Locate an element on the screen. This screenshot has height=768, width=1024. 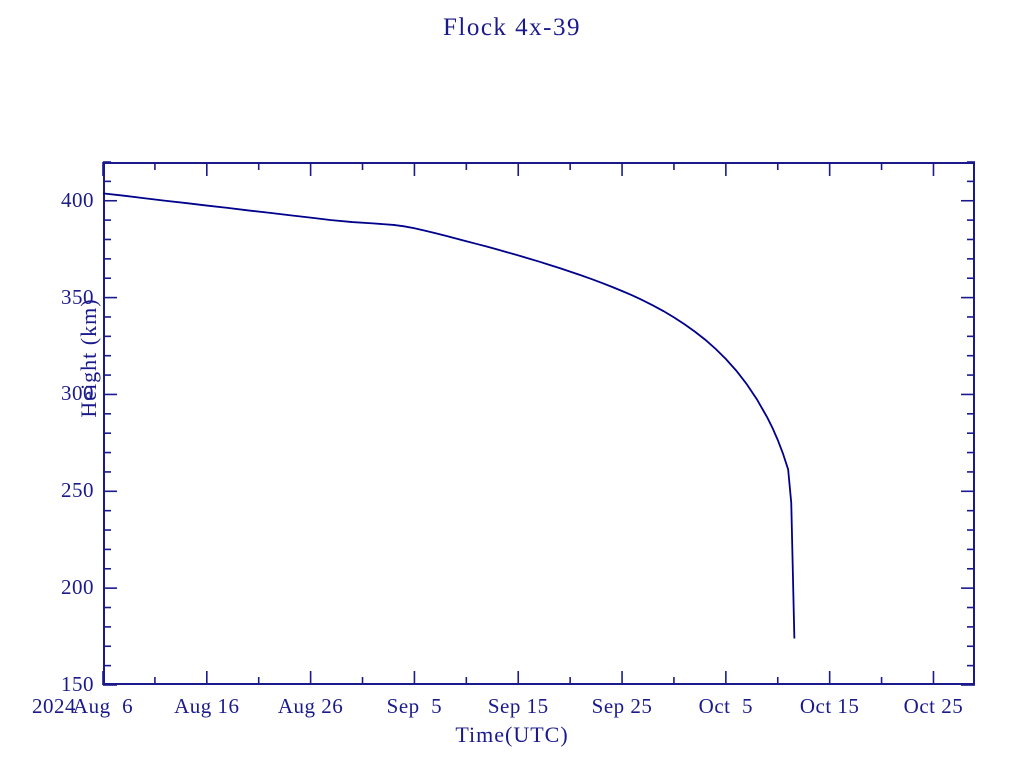
y-tick-label: 300 is located at coordinates (77, 393).